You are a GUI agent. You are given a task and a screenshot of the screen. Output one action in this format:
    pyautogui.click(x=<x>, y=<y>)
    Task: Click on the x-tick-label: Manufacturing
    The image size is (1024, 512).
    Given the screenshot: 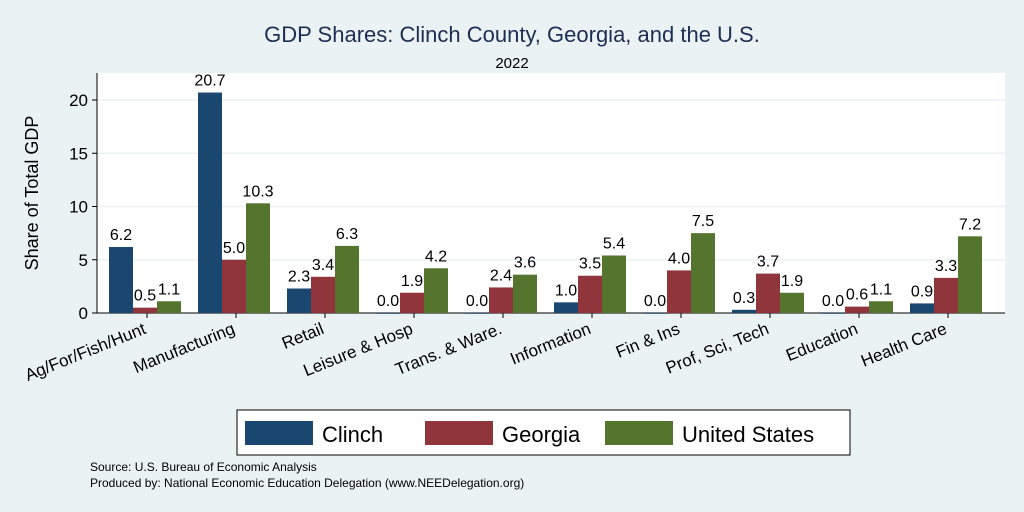 What is the action you would take?
    pyautogui.click(x=183, y=348)
    